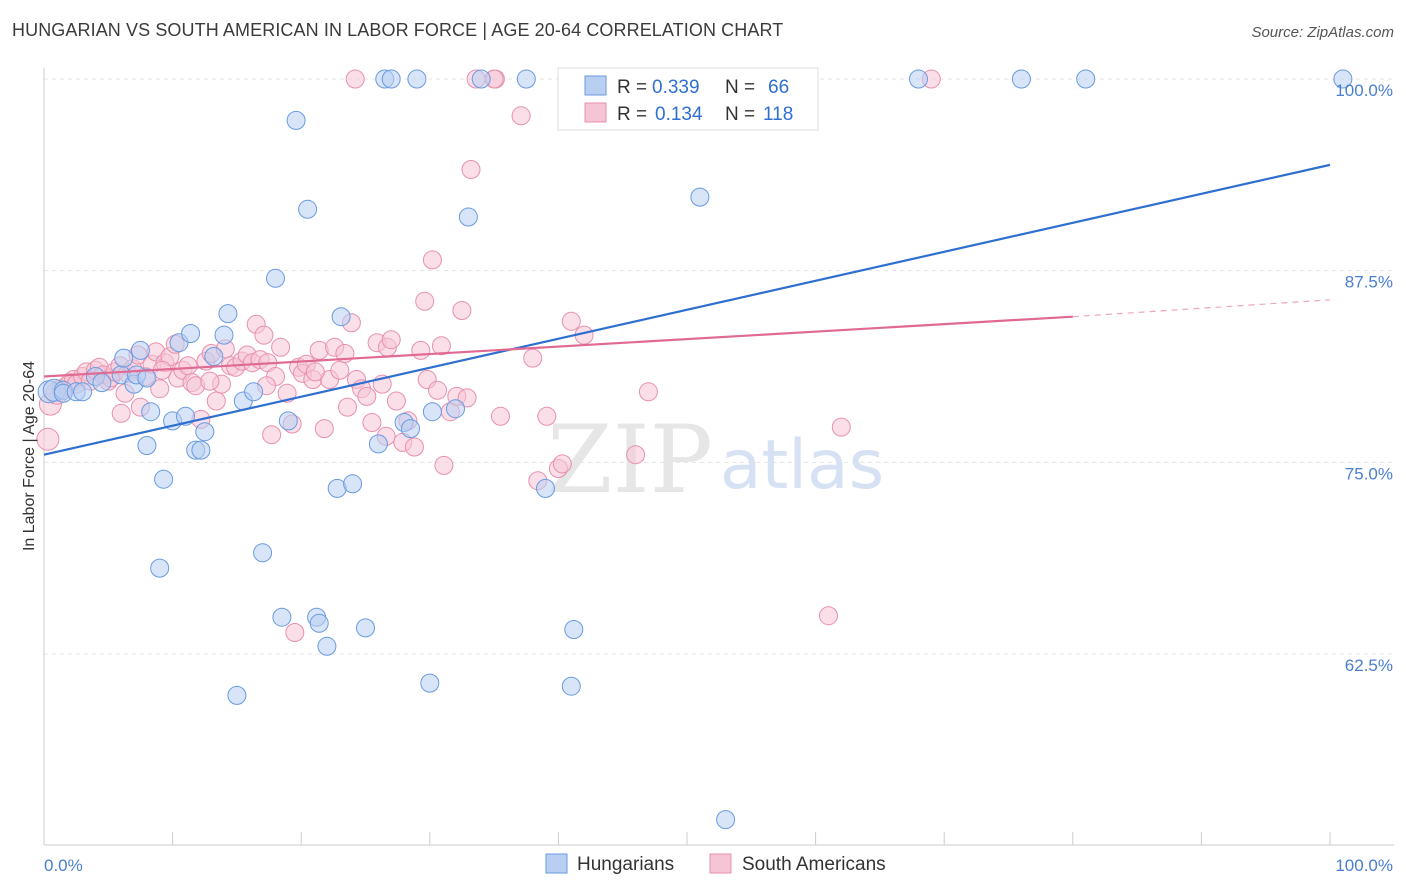 This screenshot has height=892, width=1406. I want to click on y-tick-label: 100.0%, so click(1364, 90).